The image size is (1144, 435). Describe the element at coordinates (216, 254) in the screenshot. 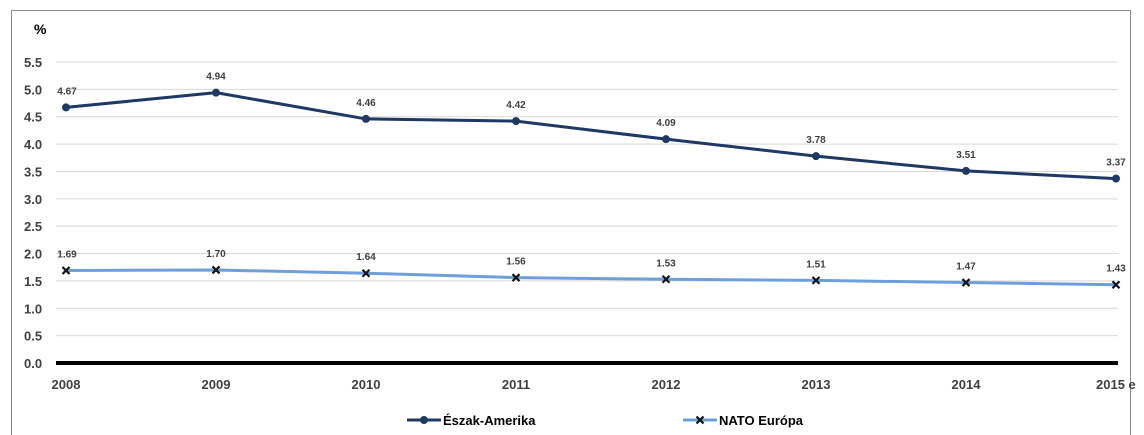

I see `data-label: 1.70` at that location.